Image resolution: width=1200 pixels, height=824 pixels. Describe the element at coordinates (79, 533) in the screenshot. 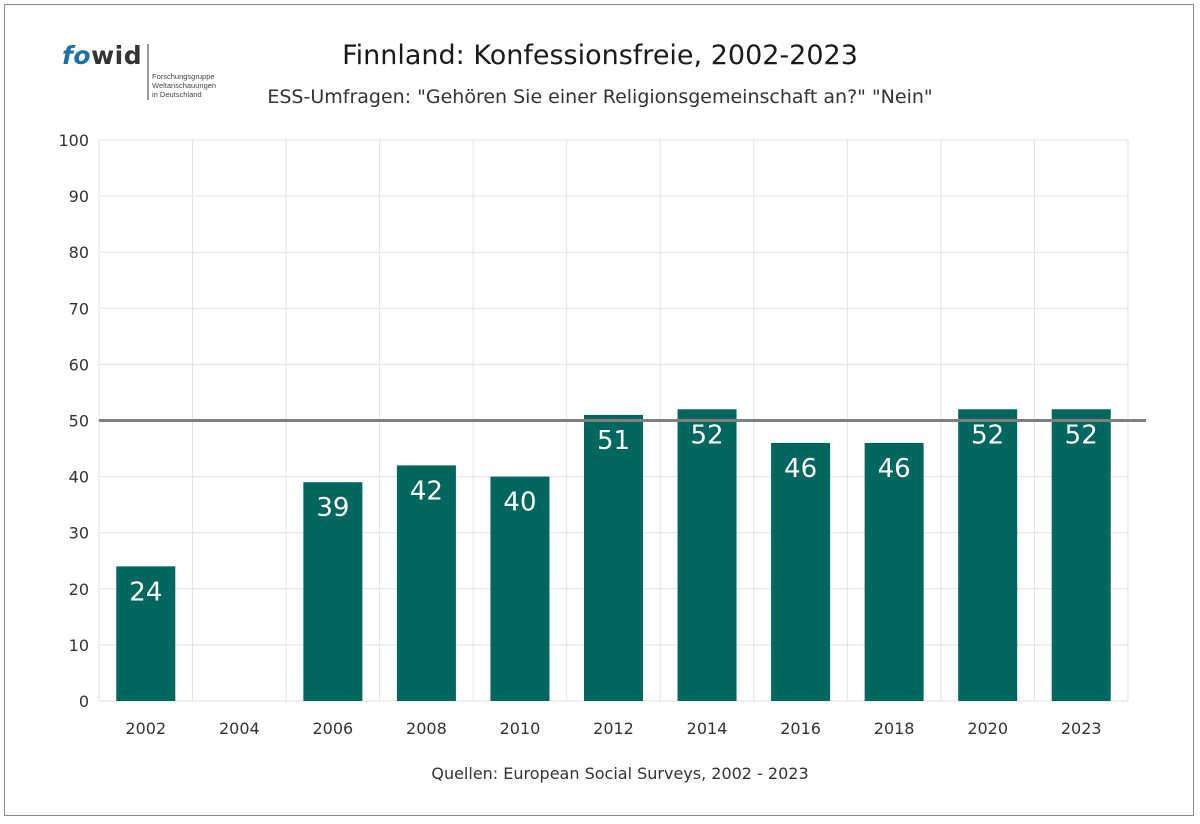

I see `y-tick-label: 30` at that location.